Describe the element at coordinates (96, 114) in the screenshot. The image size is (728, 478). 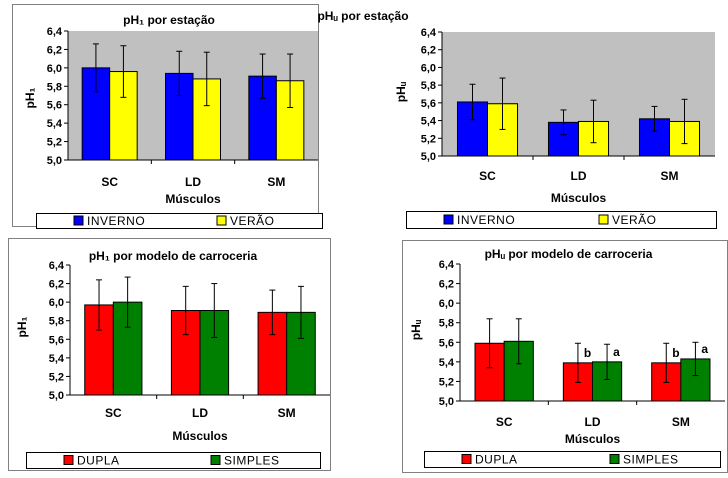
I see `bar-inverno` at that location.